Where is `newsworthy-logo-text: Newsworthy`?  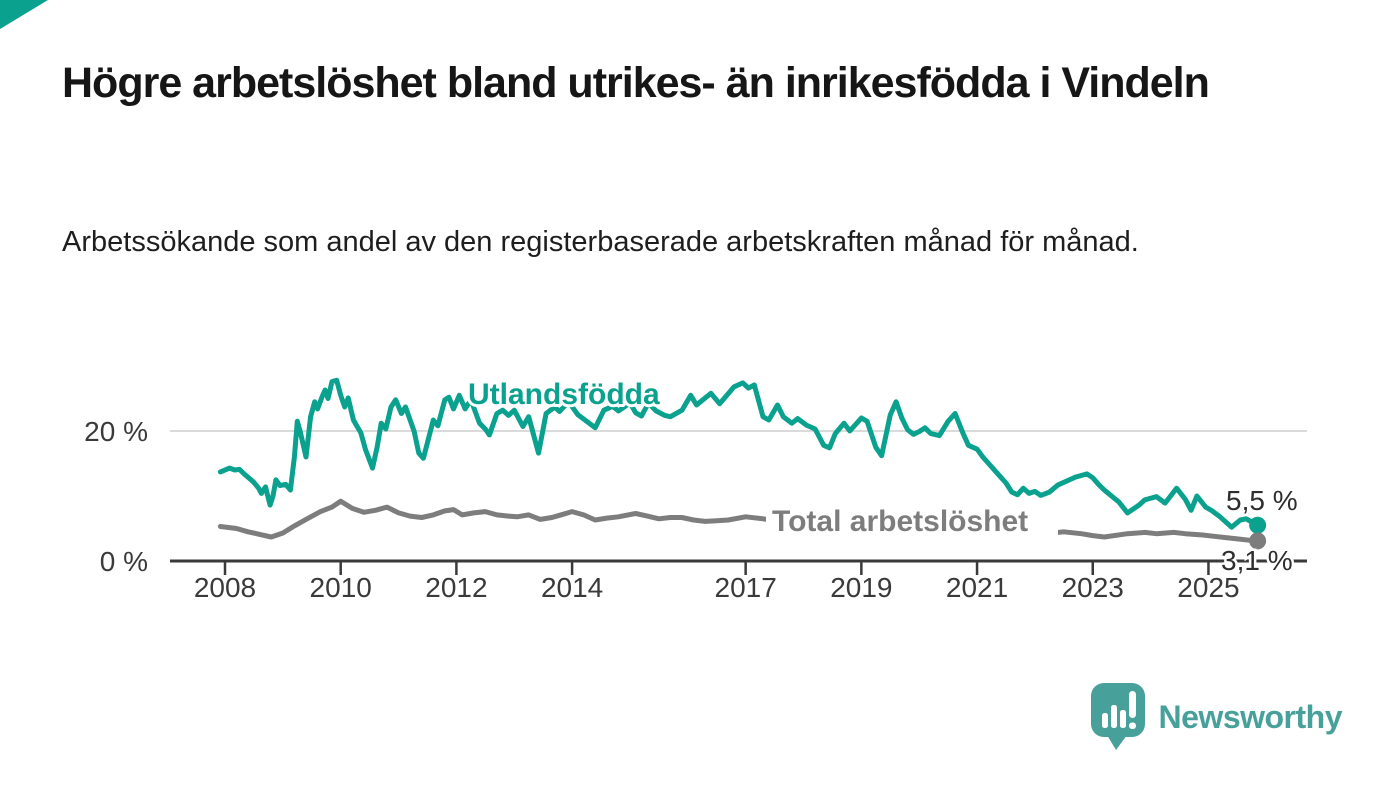 newsworthy-logo-text: Newsworthy is located at coordinates (1250, 717).